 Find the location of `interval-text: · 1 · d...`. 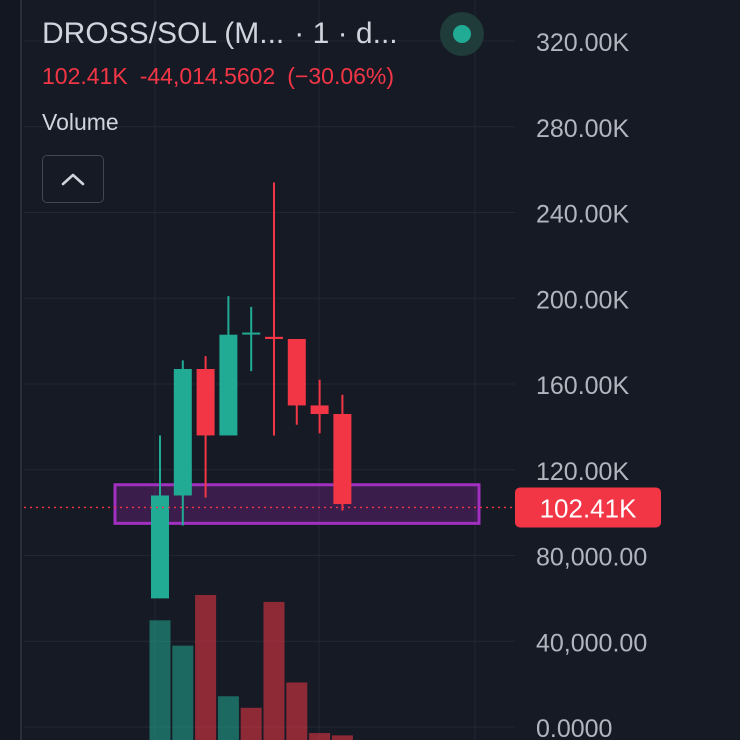

interval-text: · 1 · d... is located at coordinates (346, 33).